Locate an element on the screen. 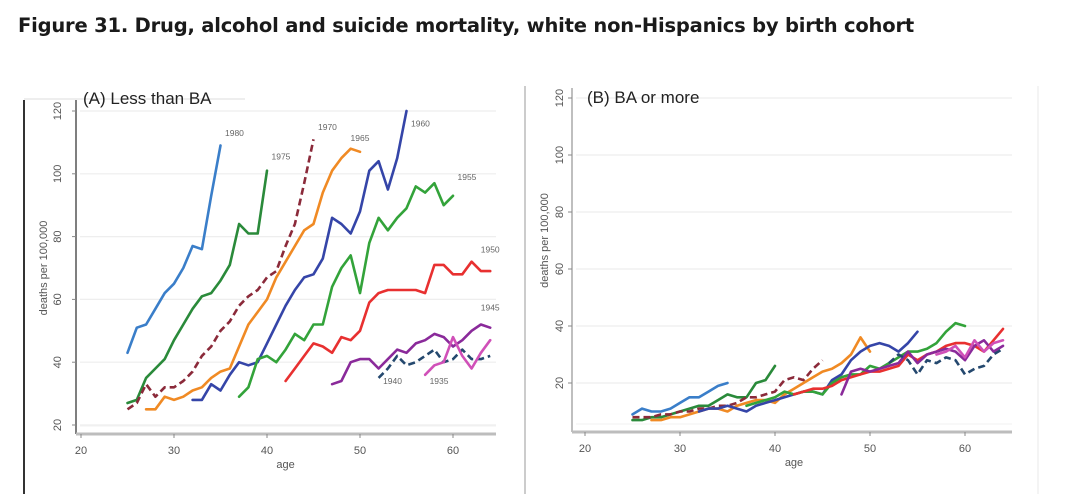 This screenshot has width=1087, height=499. y-tick-label: 80 is located at coordinates (58, 236).